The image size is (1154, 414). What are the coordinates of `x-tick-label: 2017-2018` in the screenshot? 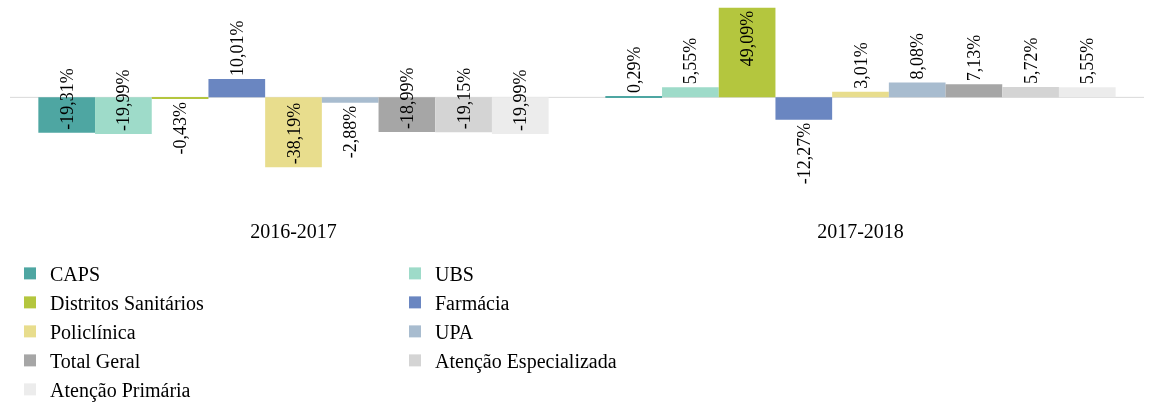 It's located at (860, 231).